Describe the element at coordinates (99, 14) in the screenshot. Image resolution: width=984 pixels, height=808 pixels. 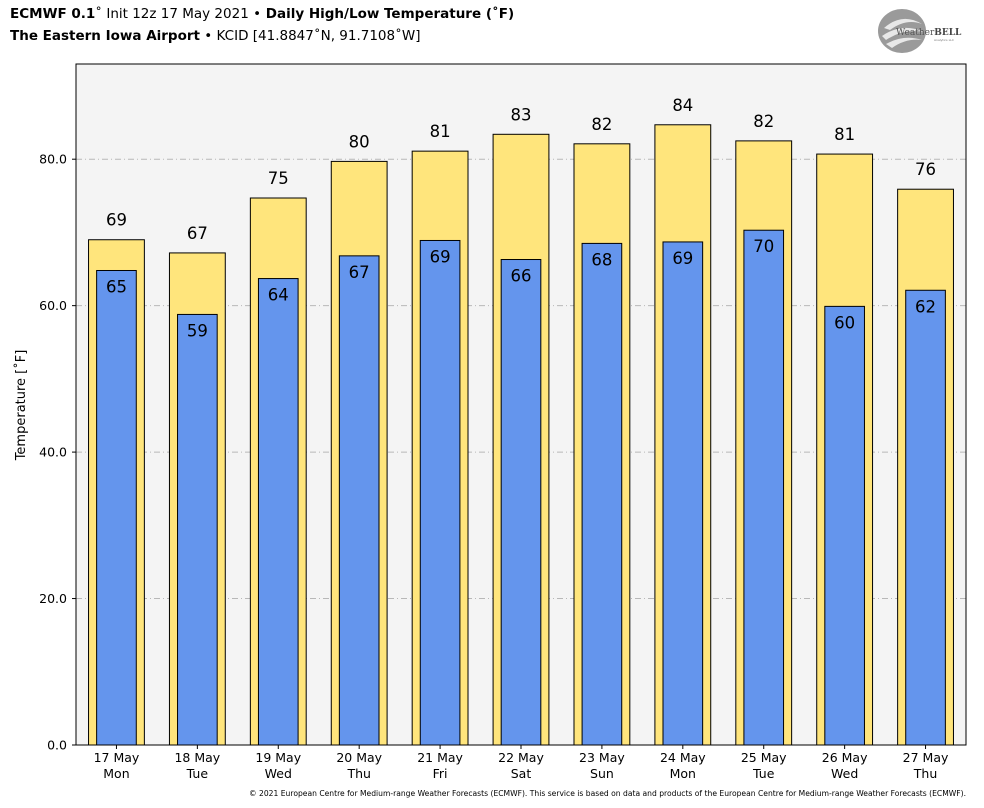
I see `degree-symbol: ˚` at that location.